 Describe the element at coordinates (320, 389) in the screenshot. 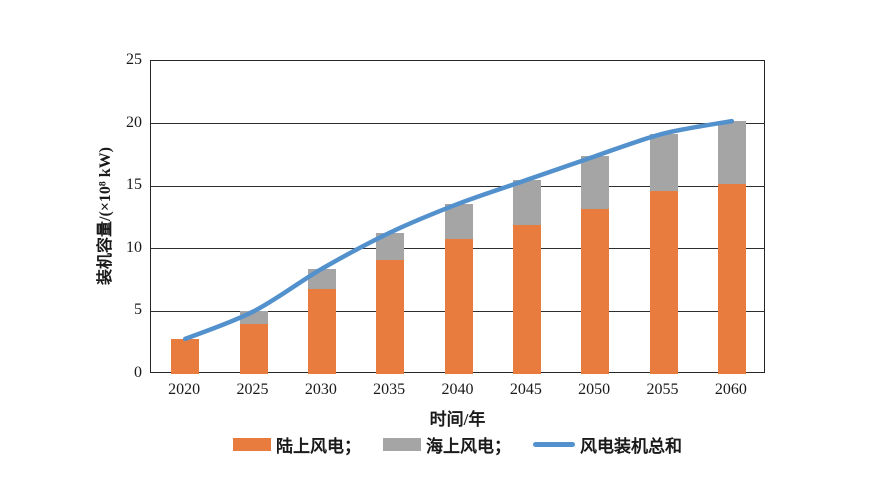

I see `x-tick-label: 2030` at that location.